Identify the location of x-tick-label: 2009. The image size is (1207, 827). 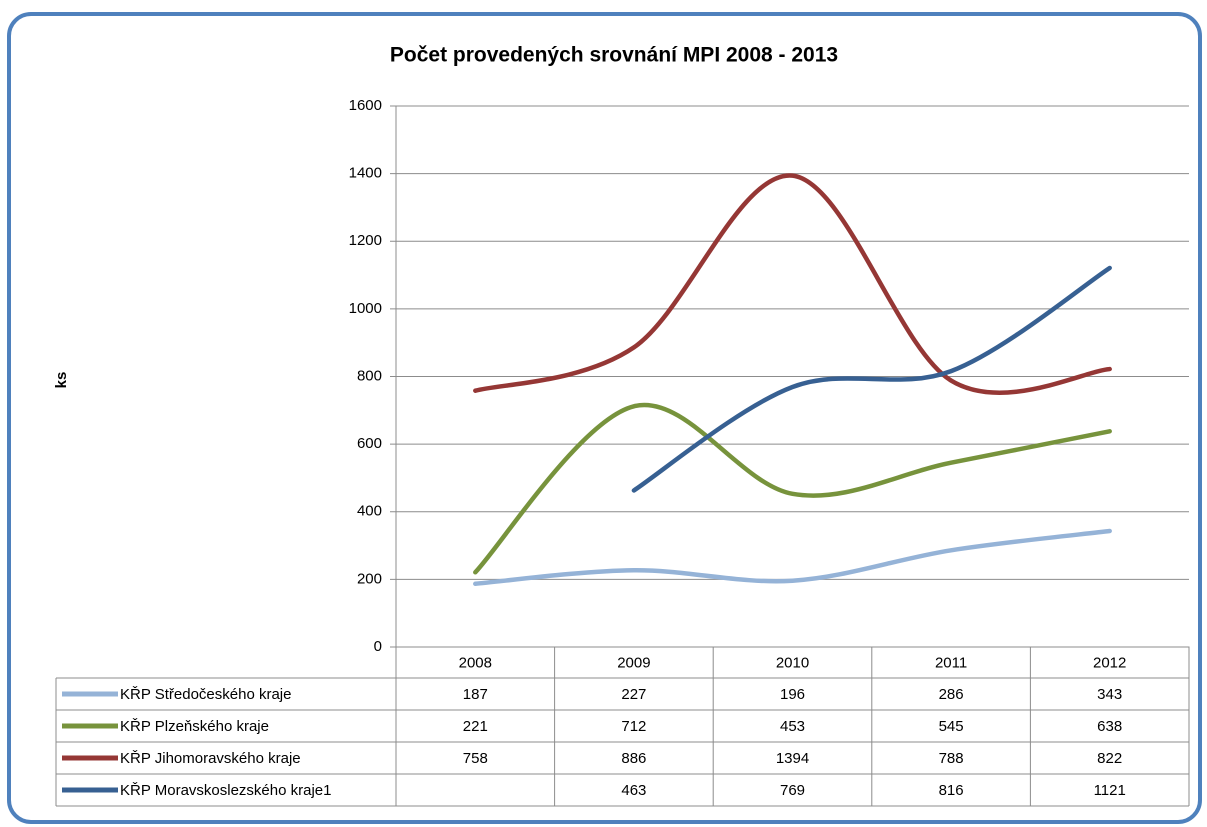
(633, 662).